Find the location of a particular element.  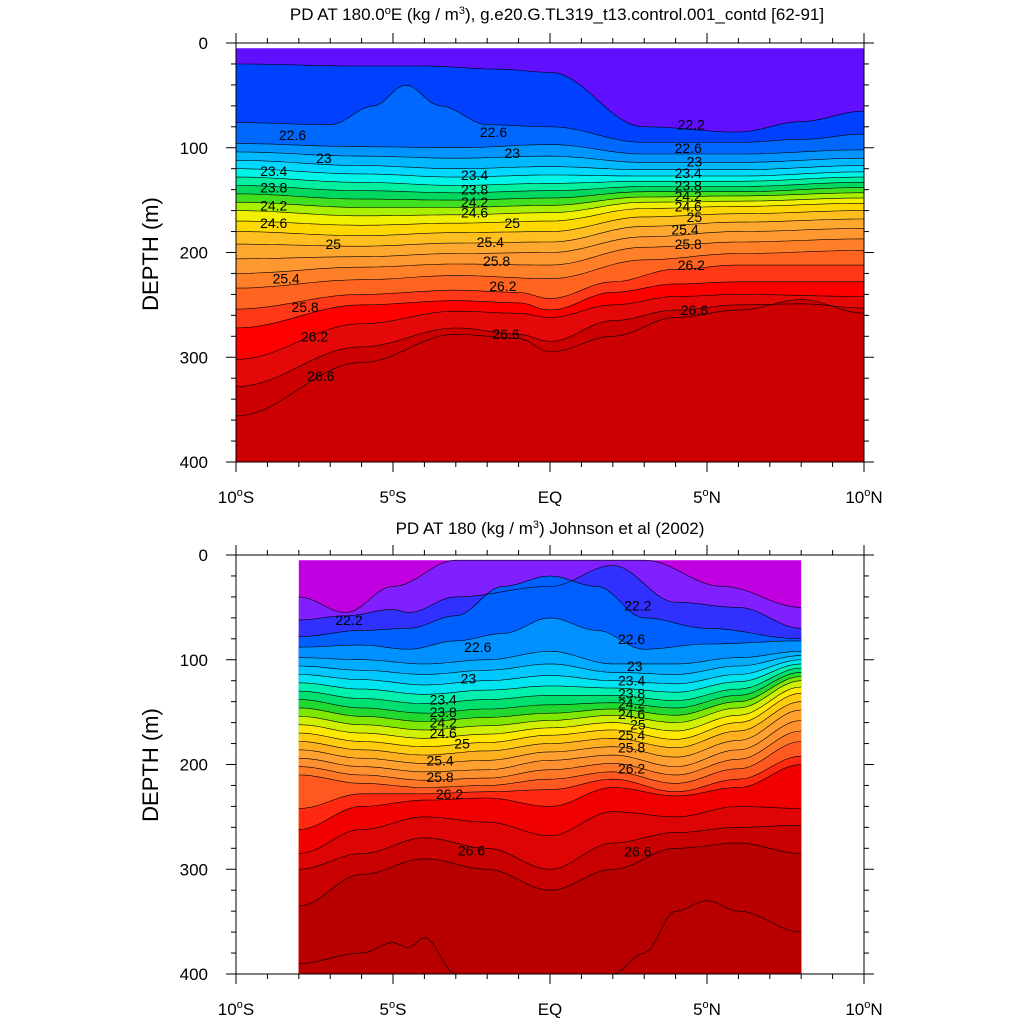

y-axis-label: DEPTH (m) is located at coordinates (150, 765).